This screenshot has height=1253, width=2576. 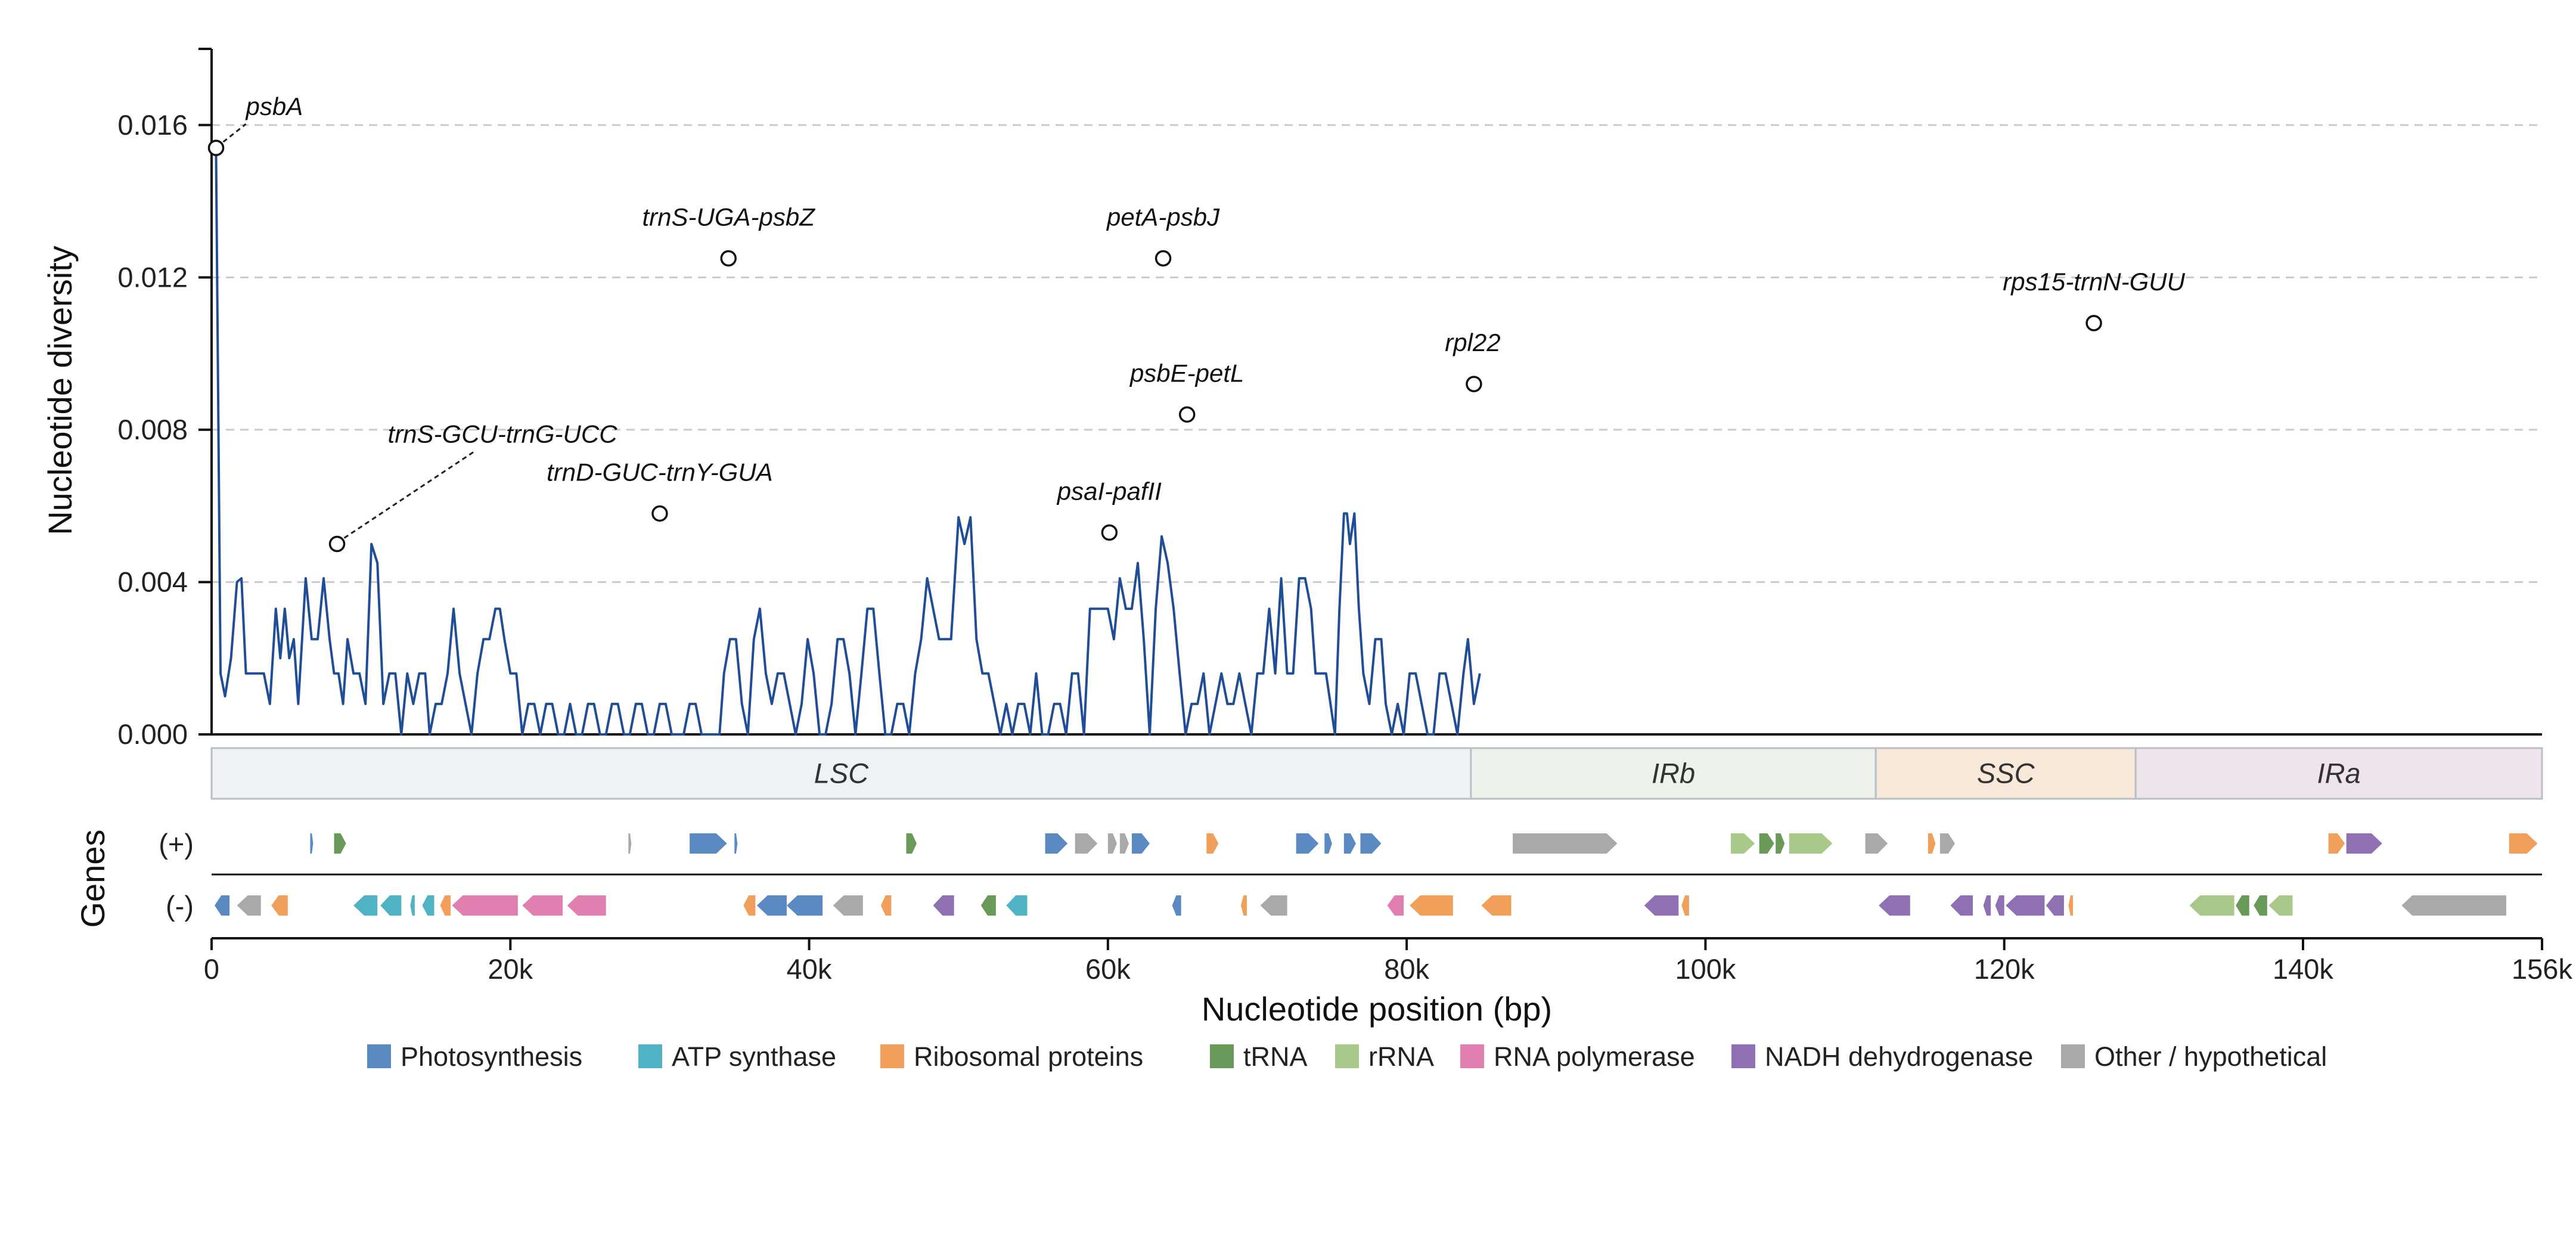 I want to click on gene-tracks, so click(x=1377, y=874).